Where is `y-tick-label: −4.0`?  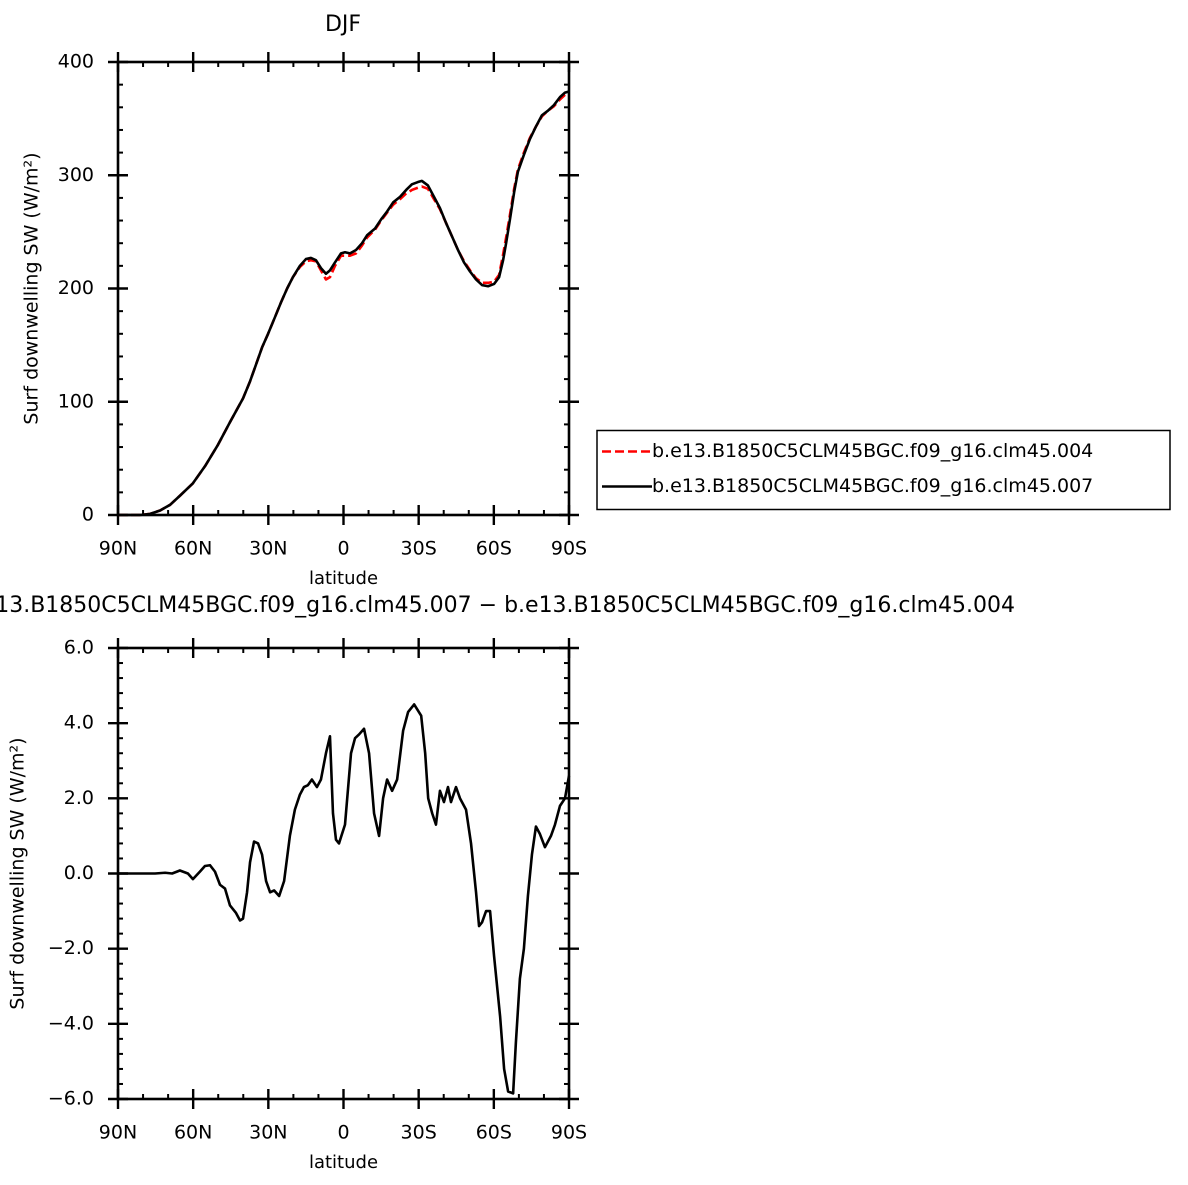
y-tick-label: −4.0 is located at coordinates (71, 1023).